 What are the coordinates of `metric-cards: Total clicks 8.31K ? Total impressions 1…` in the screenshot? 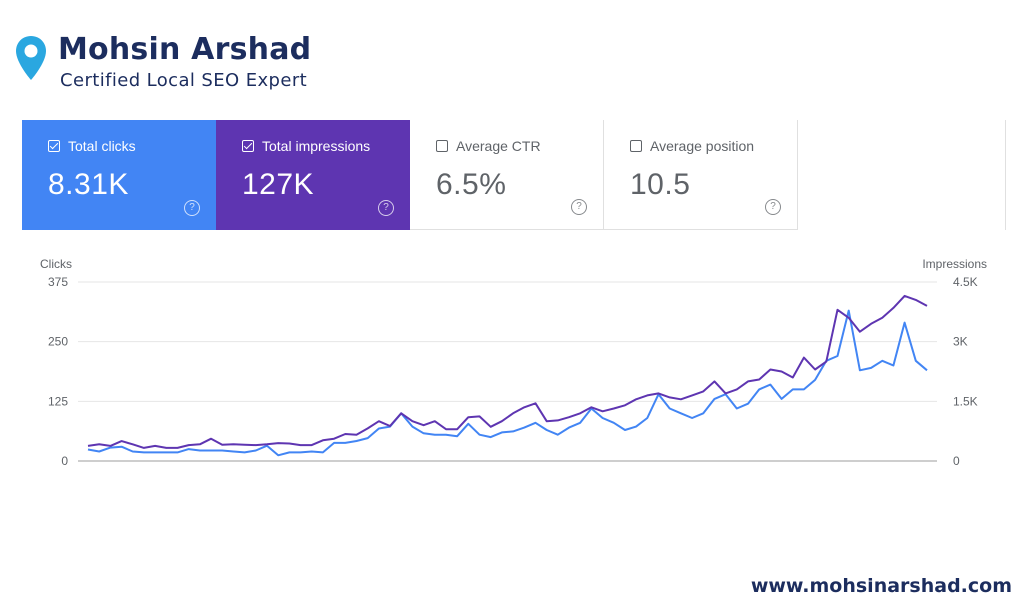 It's located at (410, 175).